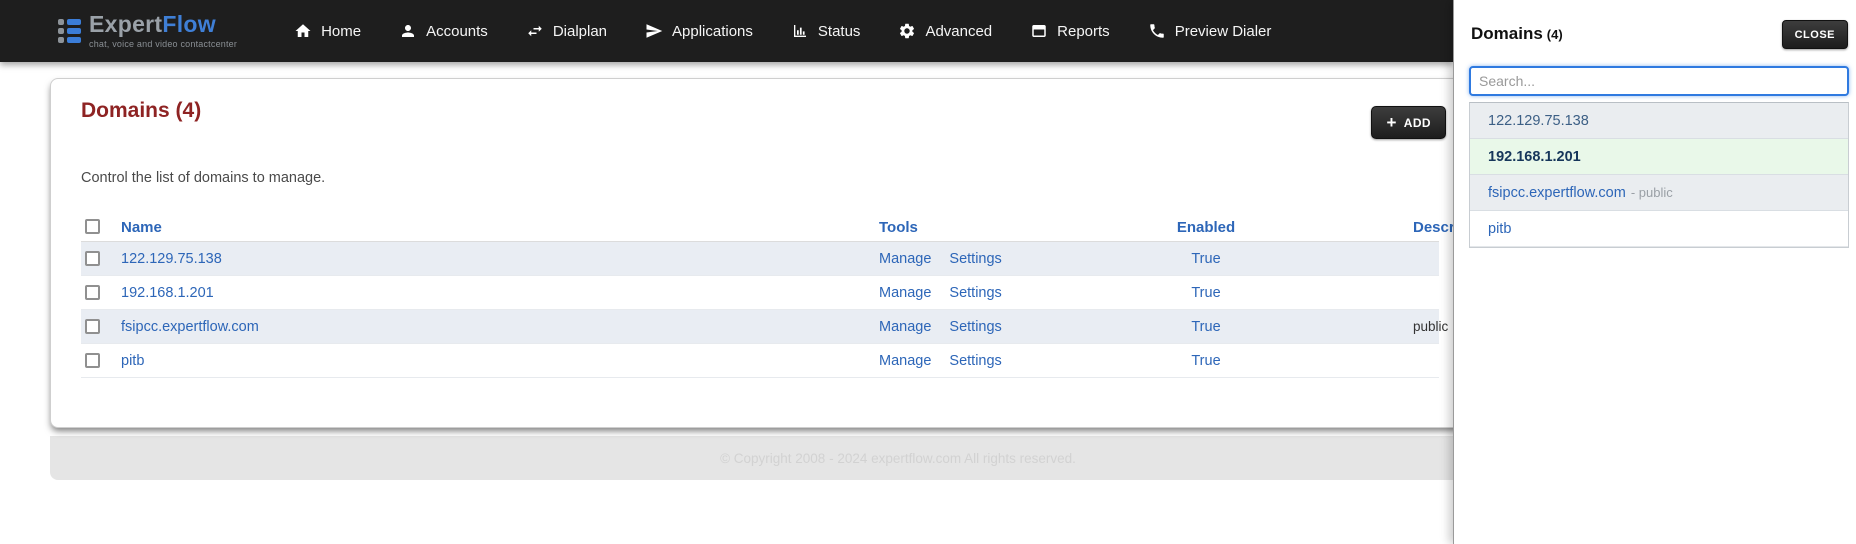 The height and width of the screenshot is (544, 1856). Describe the element at coordinates (1210, 31) in the screenshot. I see `nav-item-preview-dialer: Preview Dialer` at that location.